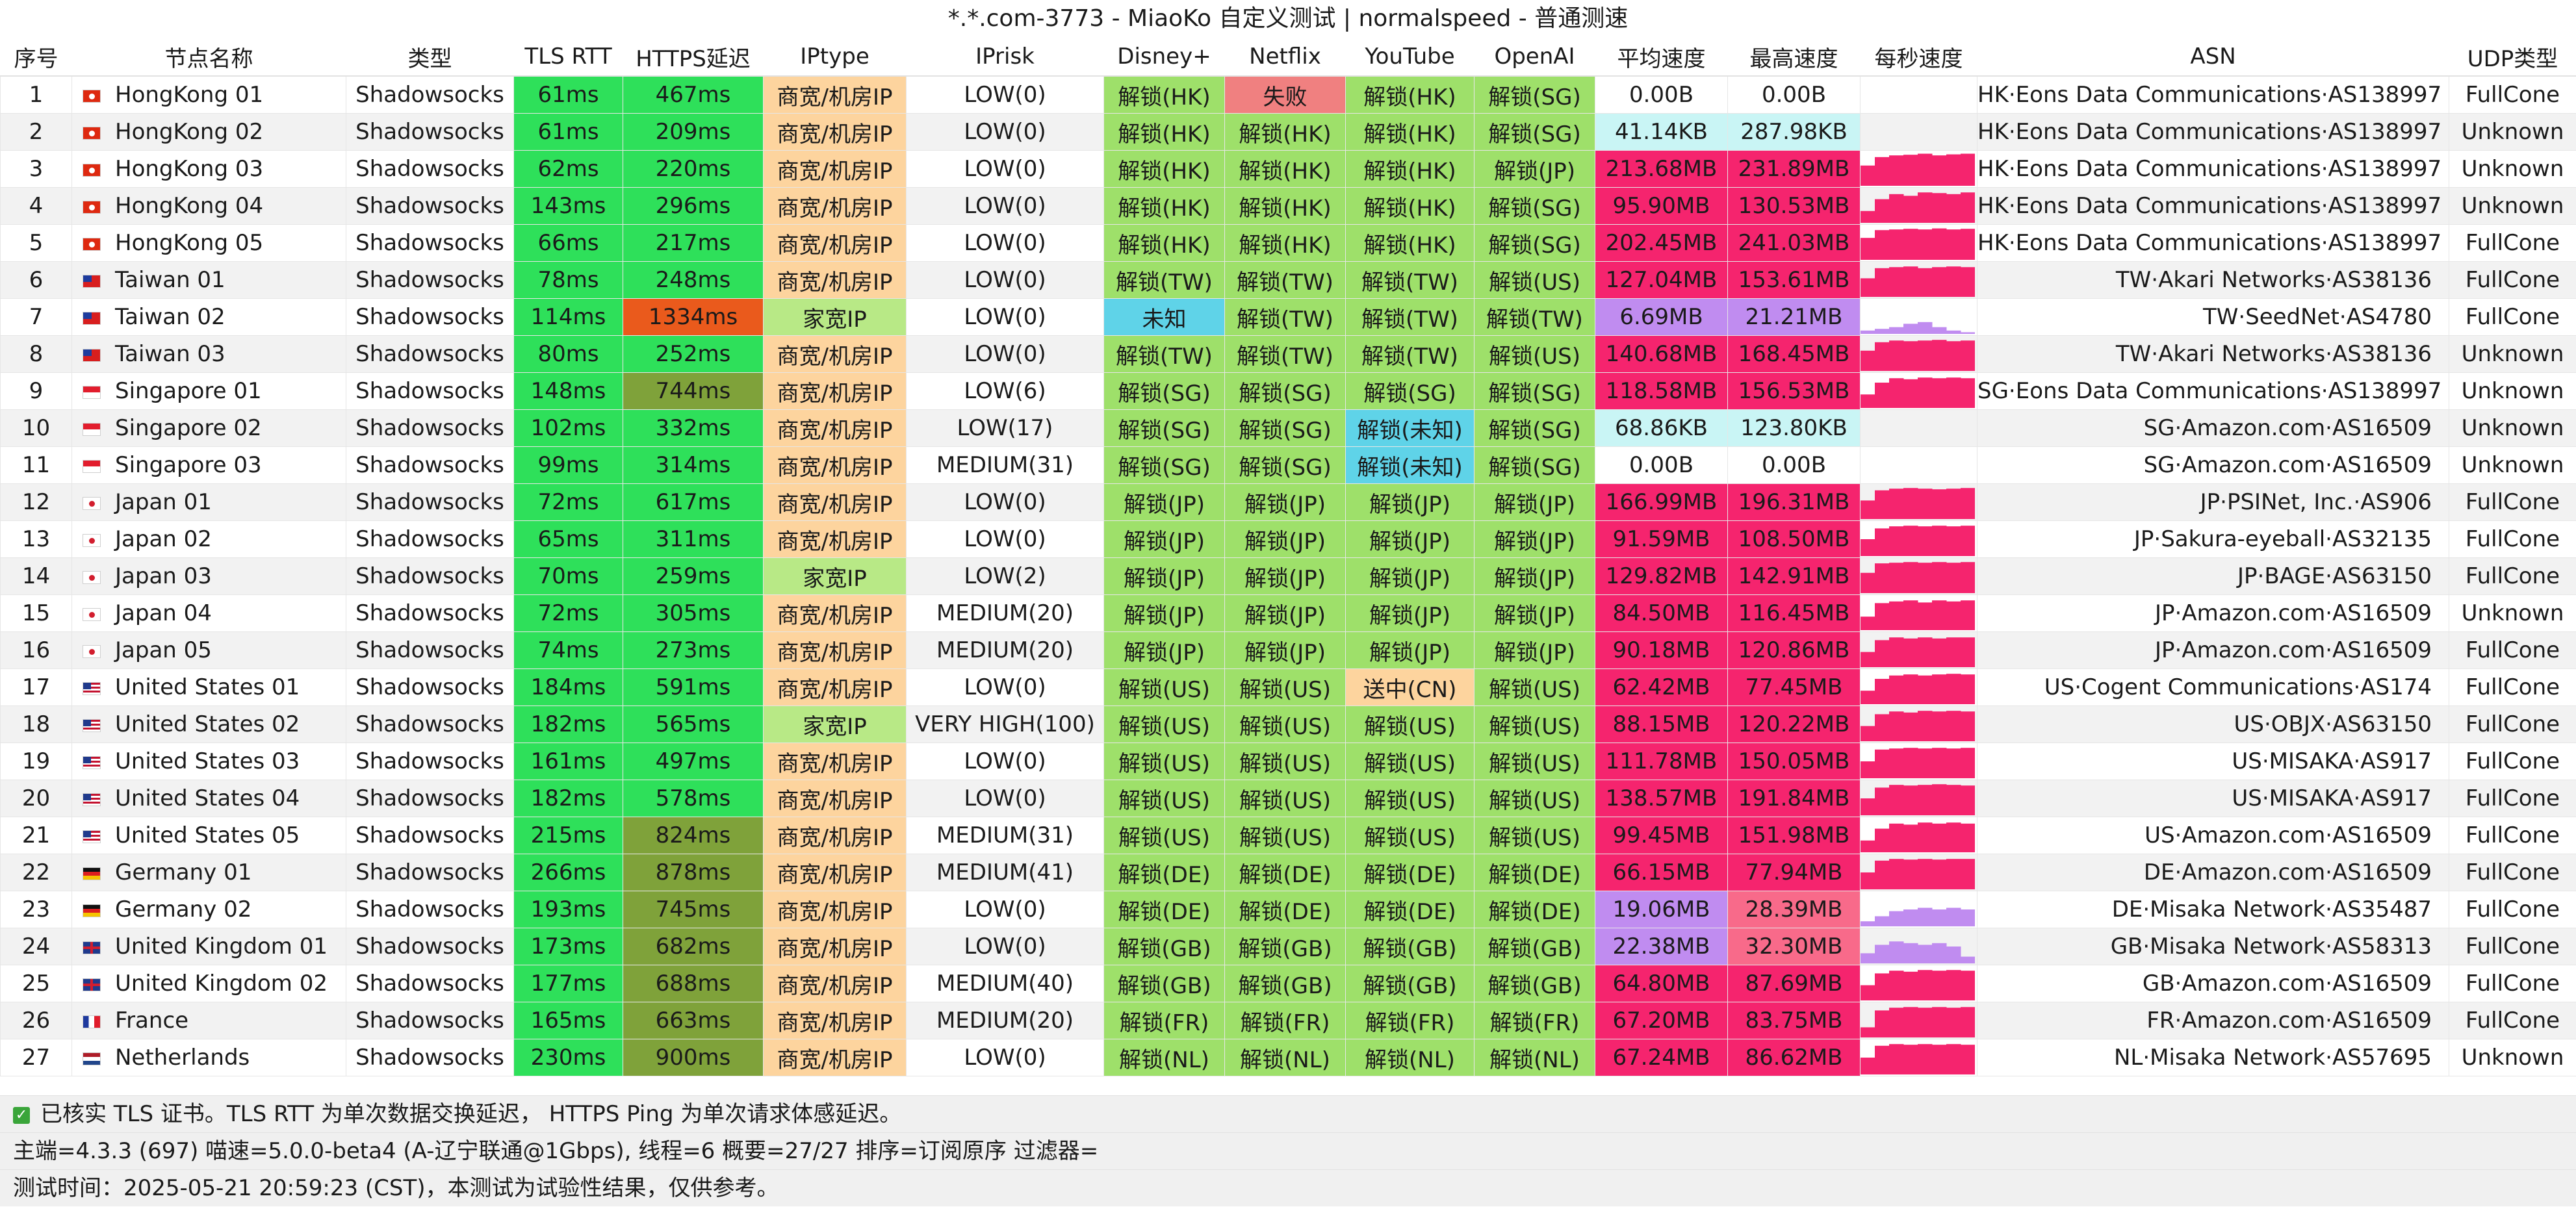  I want to click on col-https-latency: HTTPS延迟, so click(694, 58).